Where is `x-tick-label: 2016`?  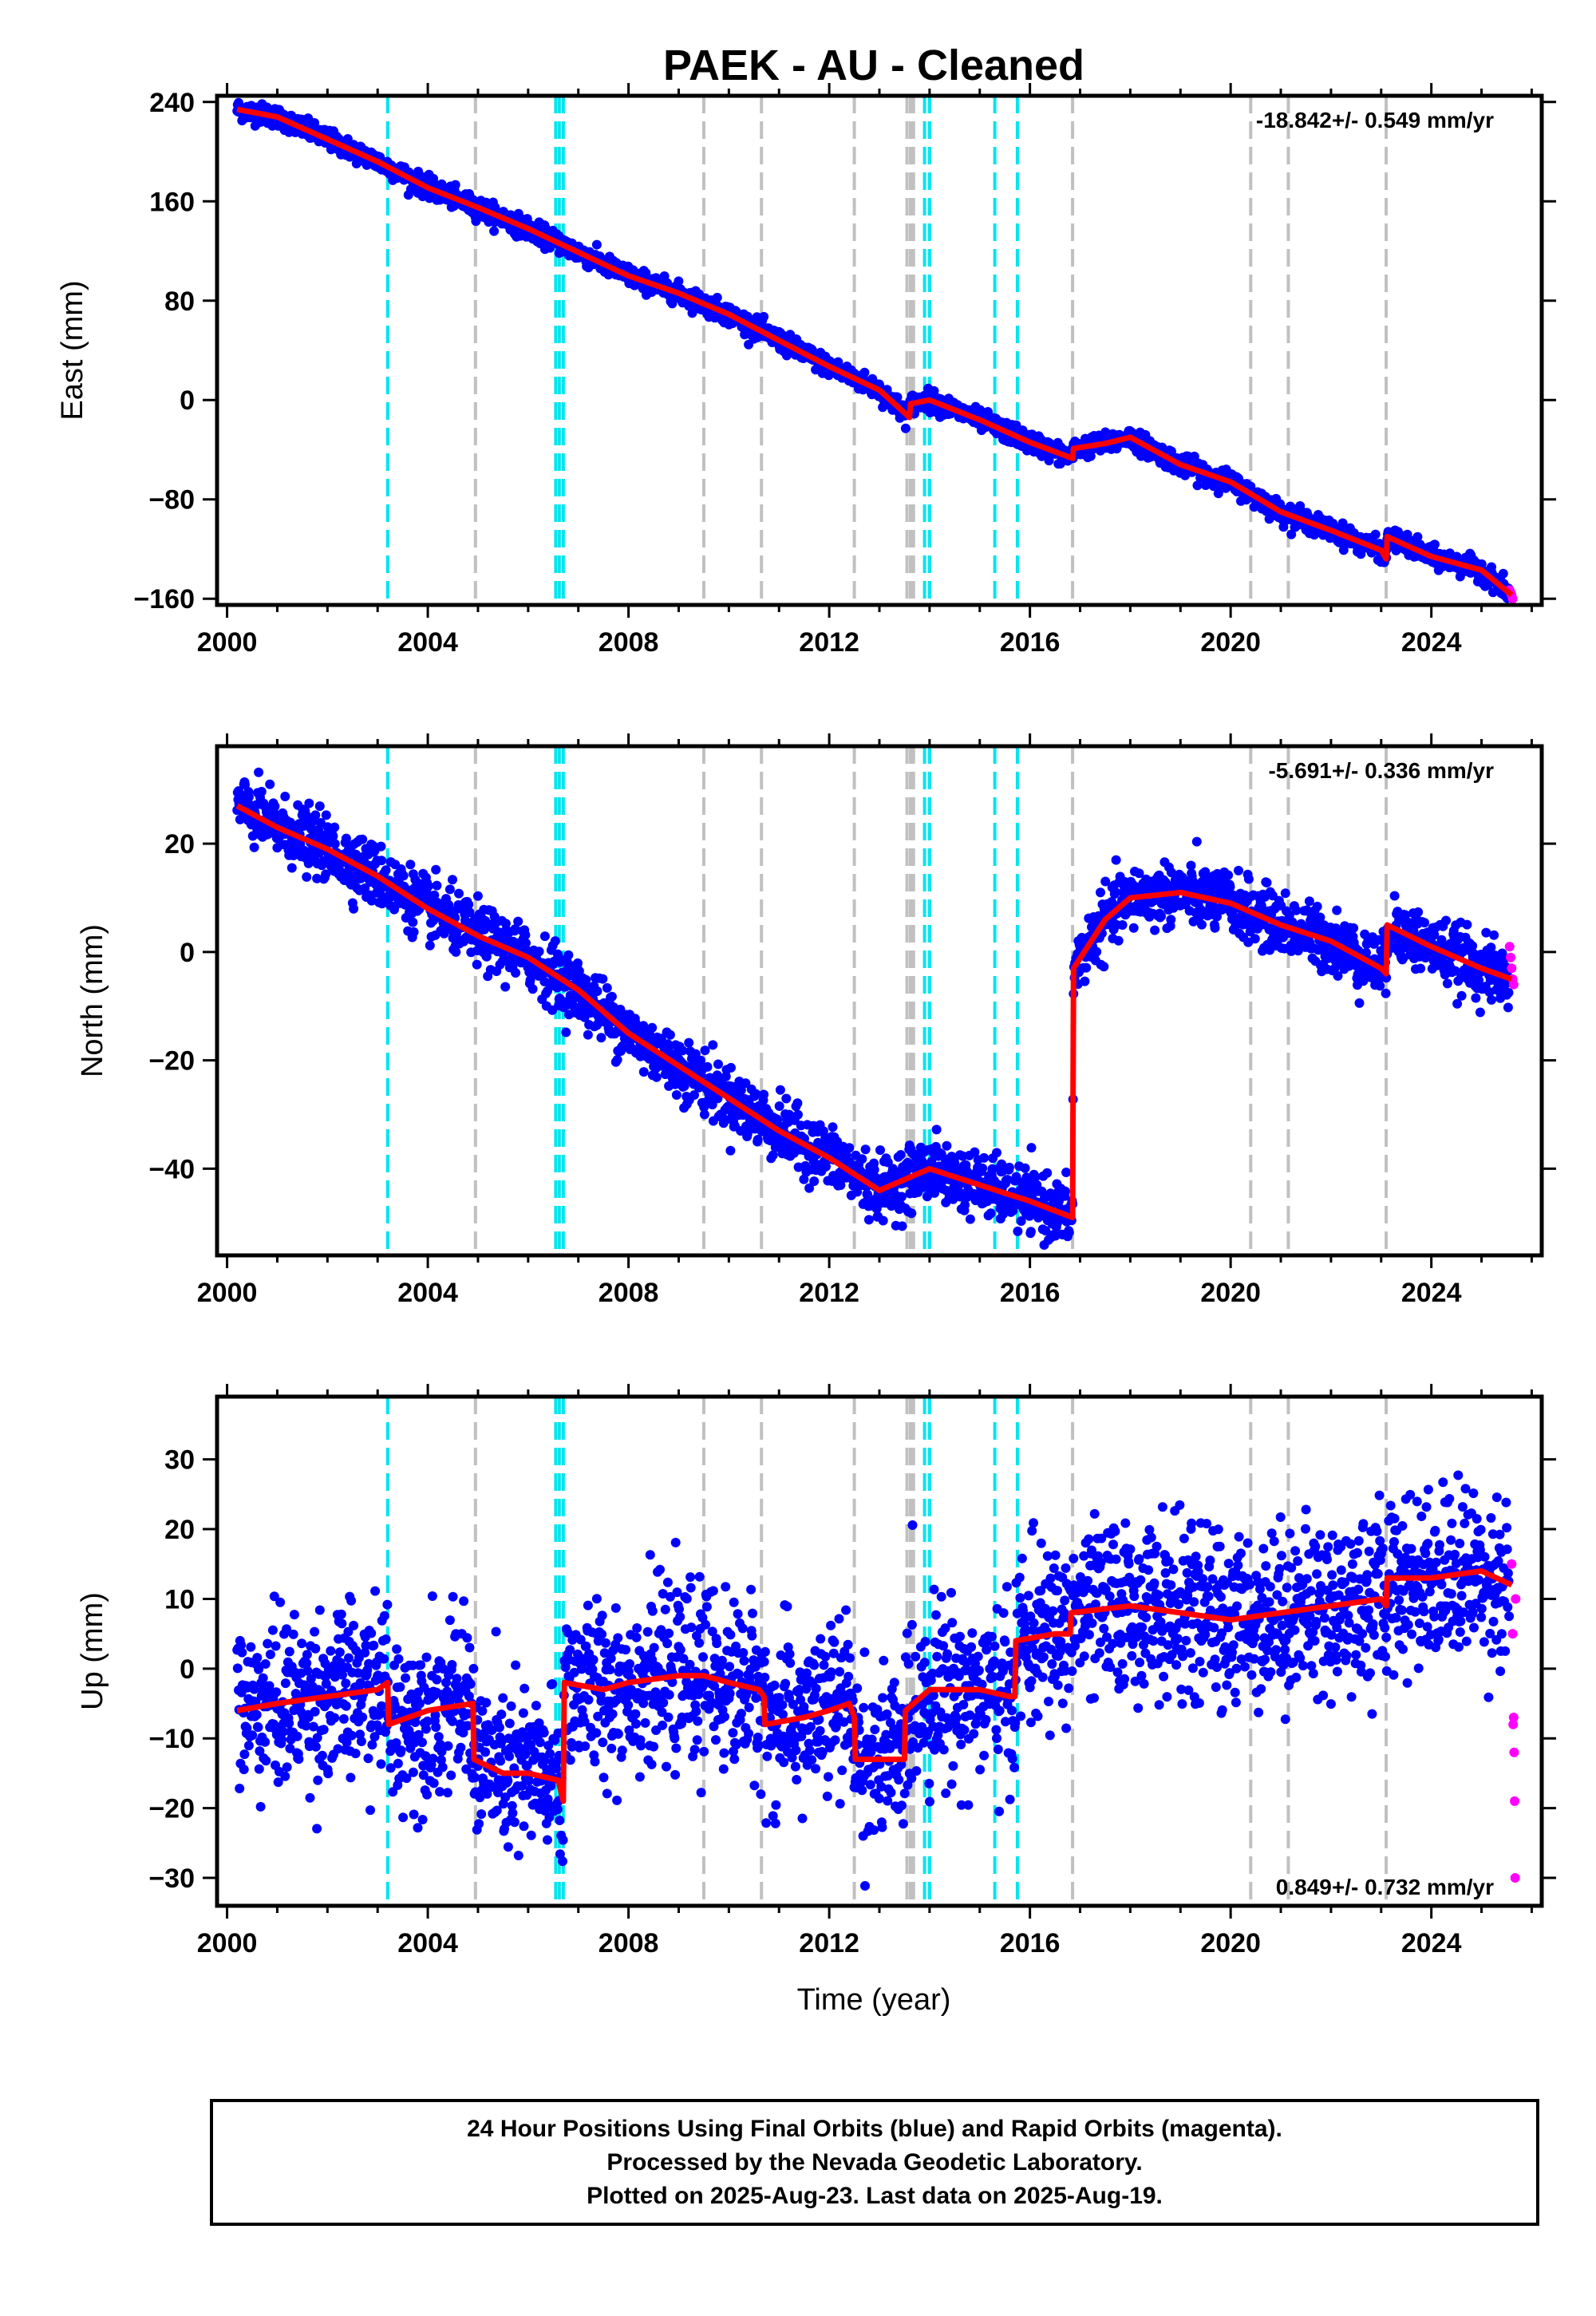 x-tick-label: 2016 is located at coordinates (1030, 642).